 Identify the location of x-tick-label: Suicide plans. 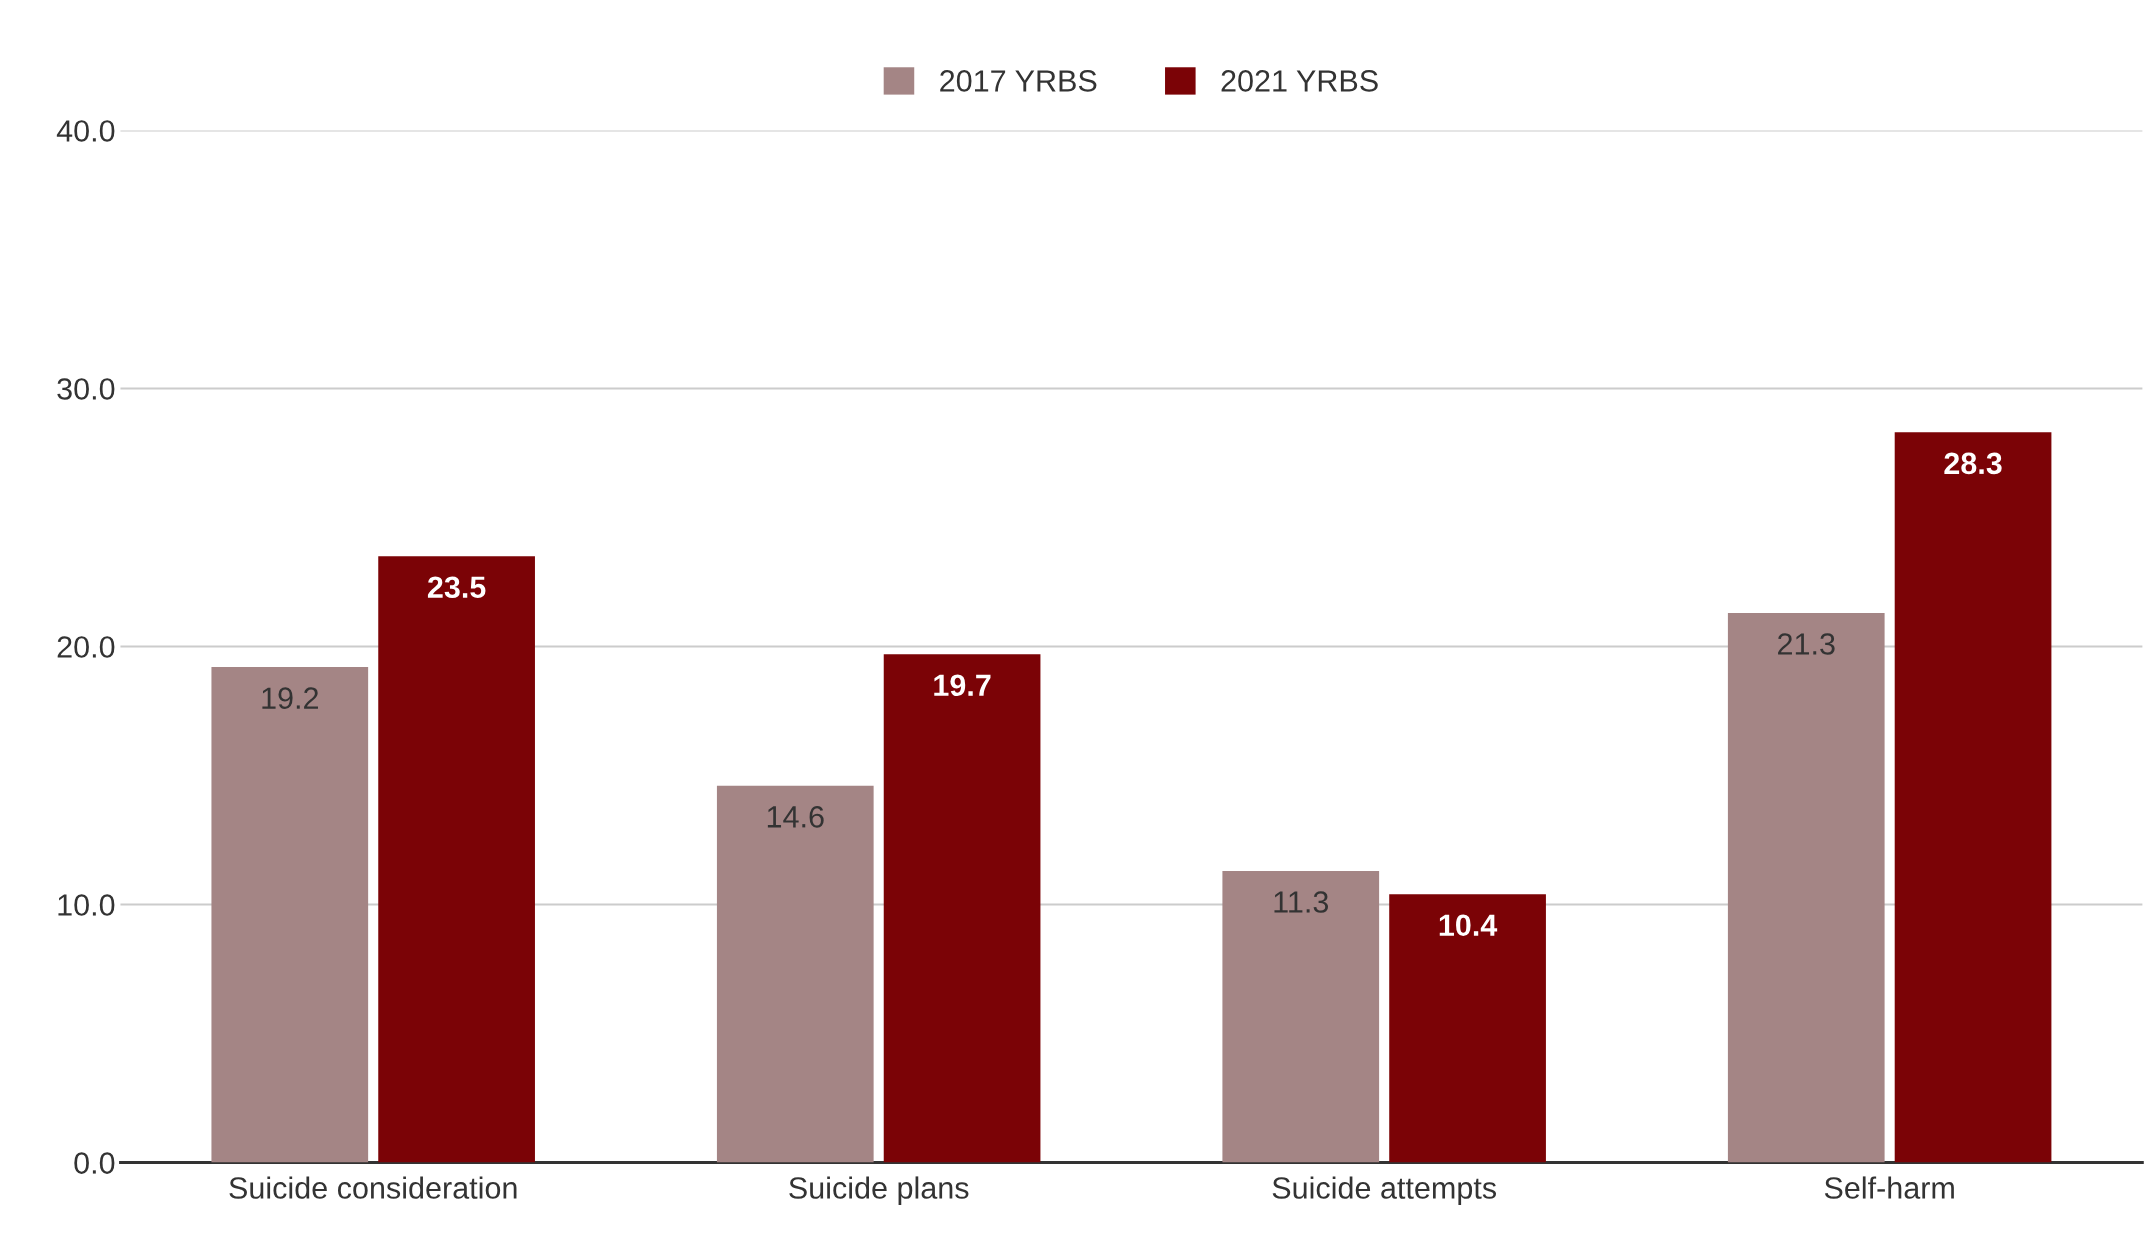
(879, 1190).